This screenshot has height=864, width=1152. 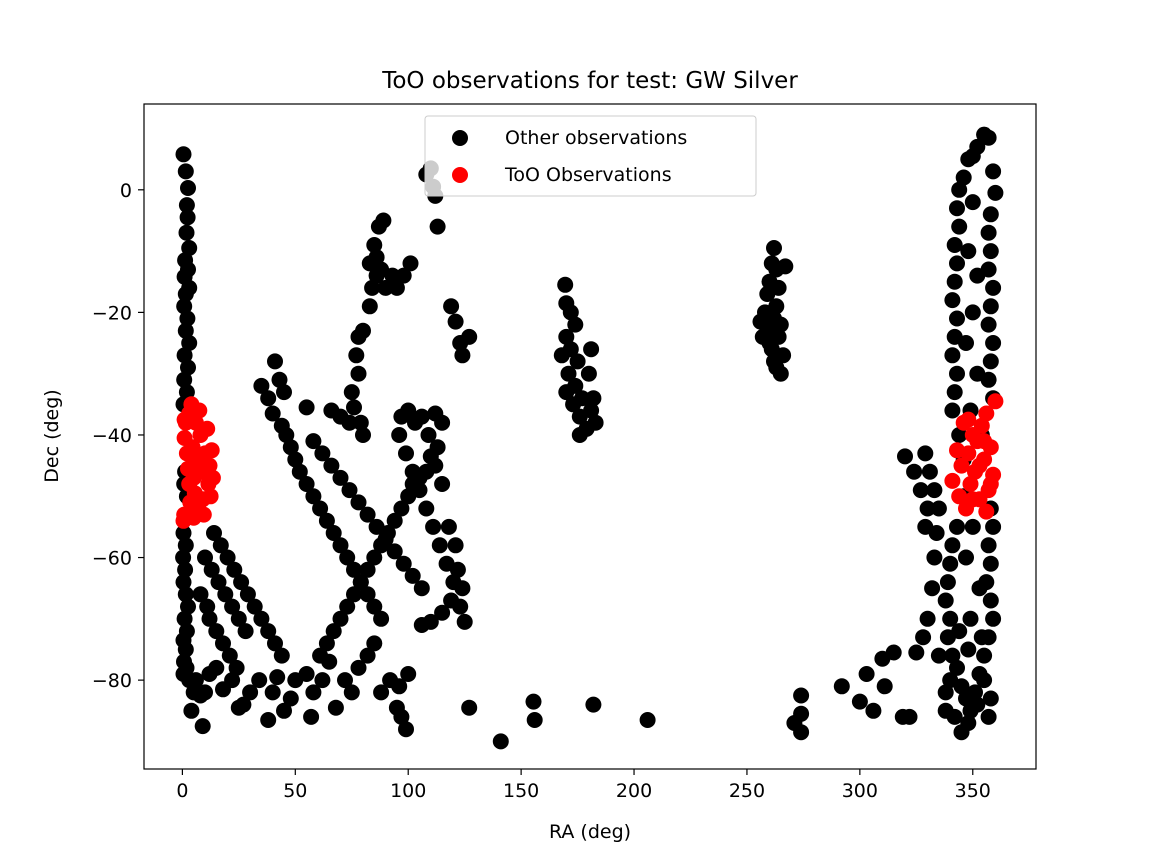 I want to click on x-tick-label: 0, so click(x=182, y=791).